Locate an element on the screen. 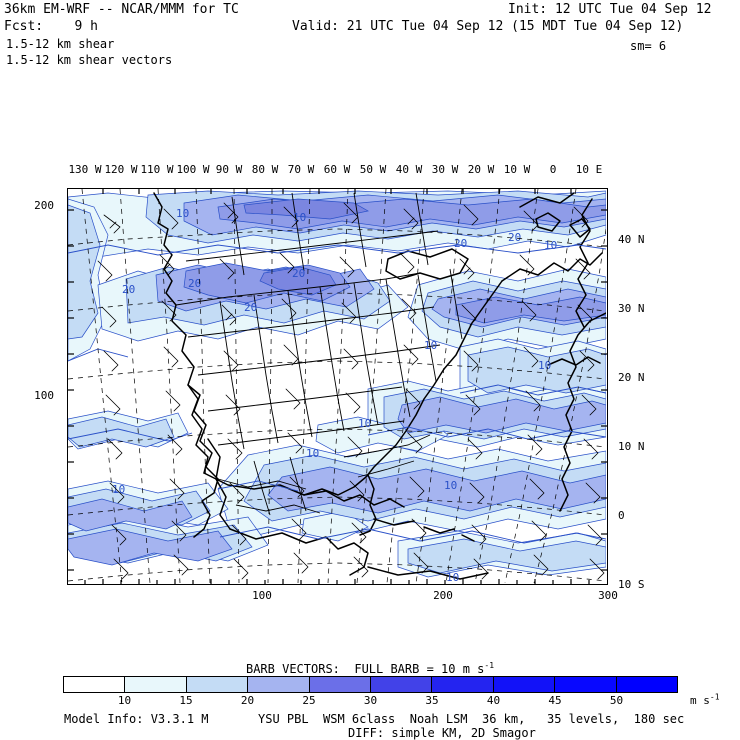 The image size is (740, 740). model-info-label: Model Info: V3.3.1 M is located at coordinates (136, 719).